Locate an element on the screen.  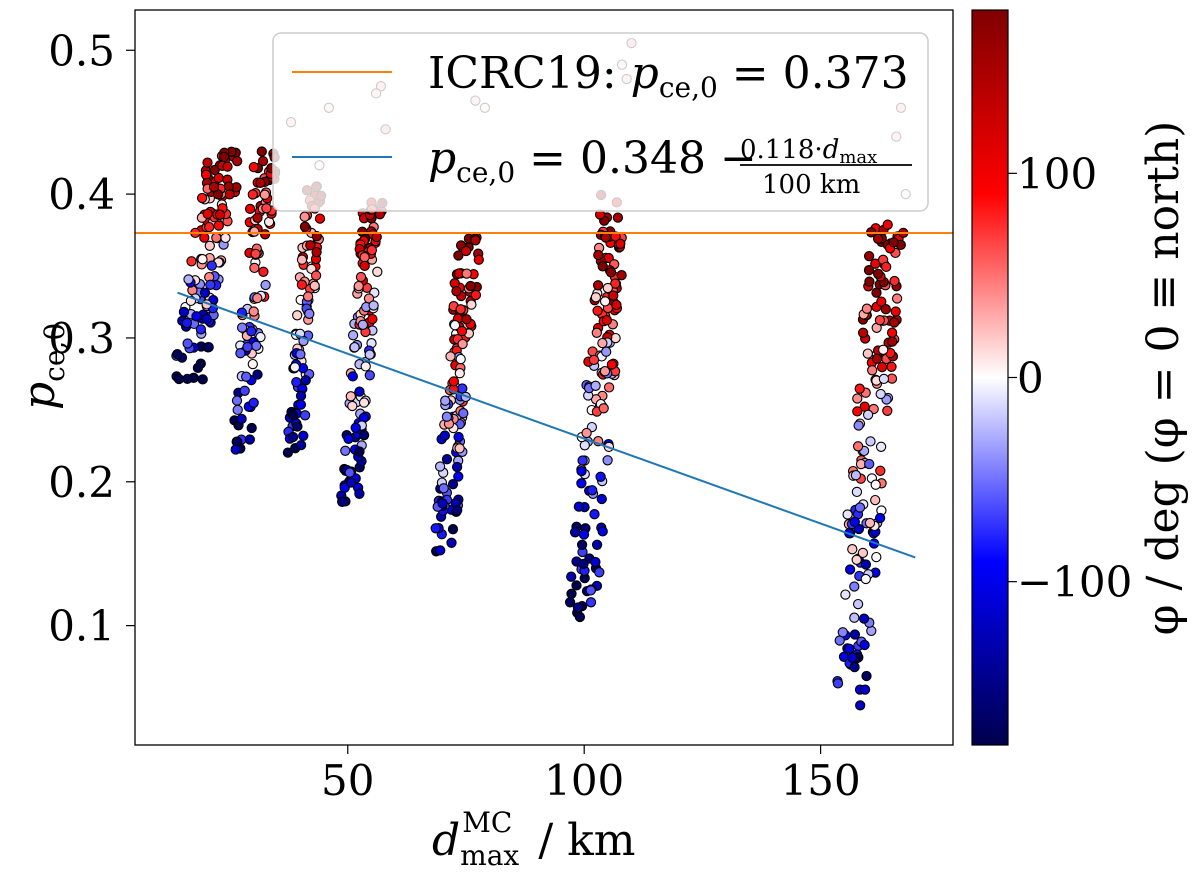
x-axis-label: dmaxMC / km is located at coordinates (534, 839).